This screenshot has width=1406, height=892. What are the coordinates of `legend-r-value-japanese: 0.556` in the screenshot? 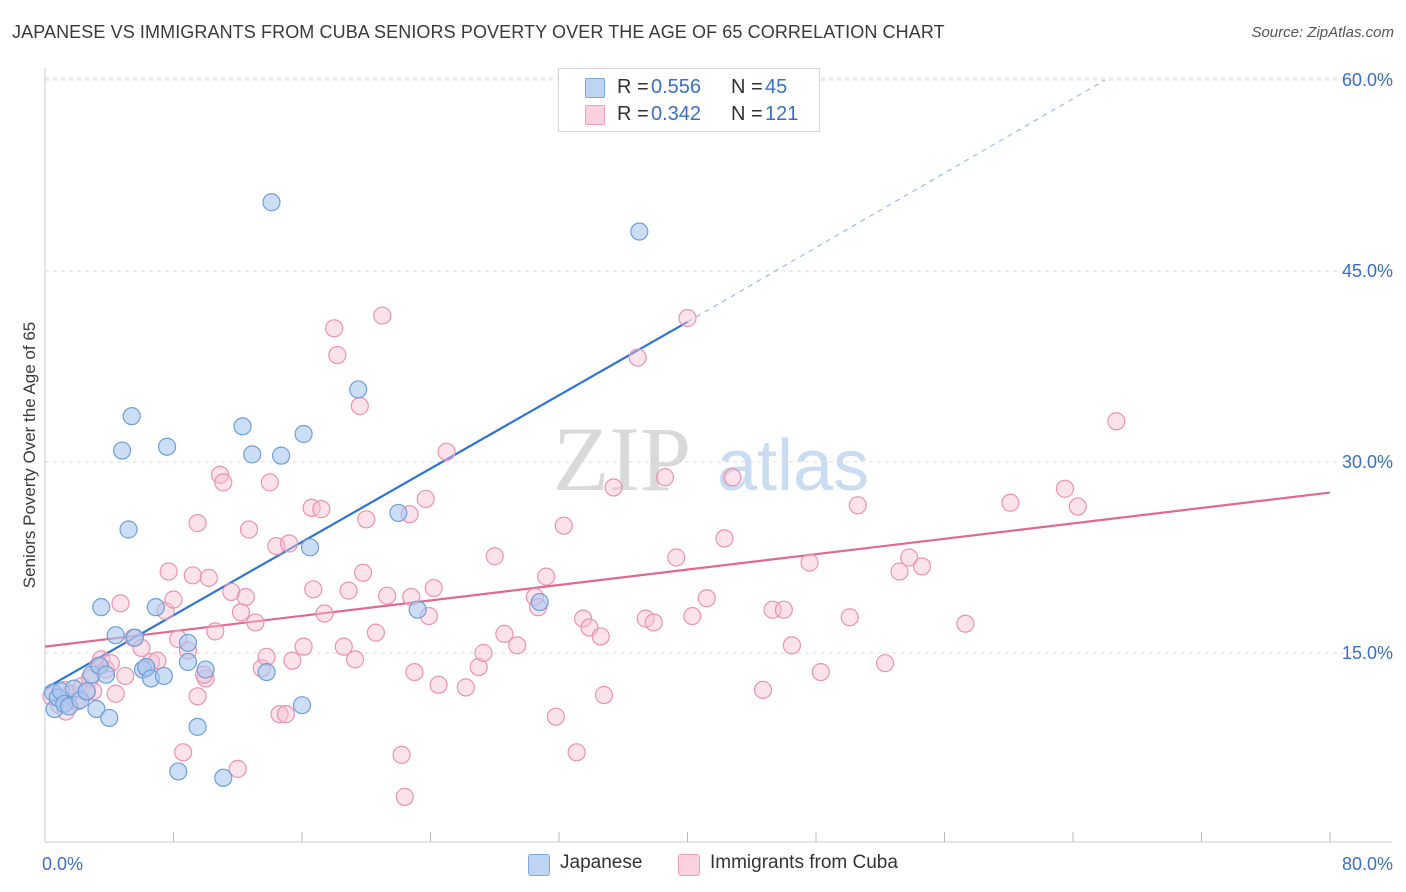 It's located at (676, 87).